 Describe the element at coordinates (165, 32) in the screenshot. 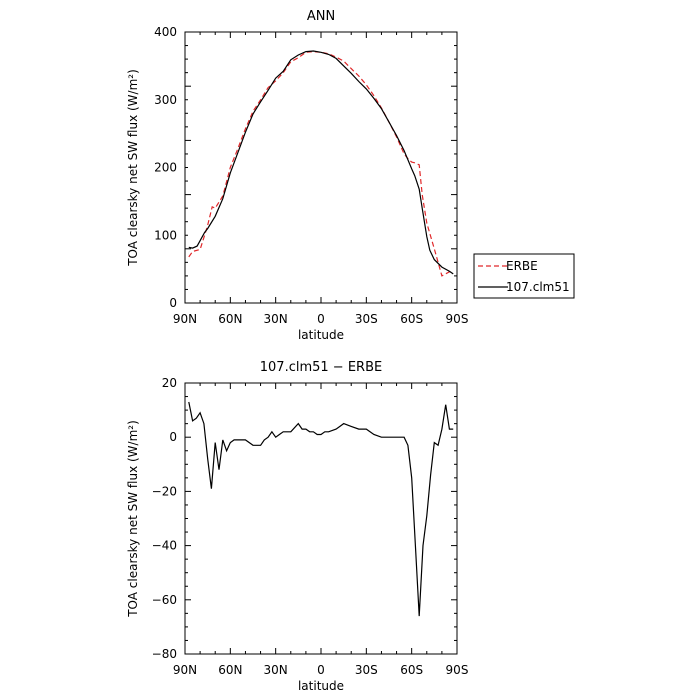

I see `y-tick-label: 400` at that location.